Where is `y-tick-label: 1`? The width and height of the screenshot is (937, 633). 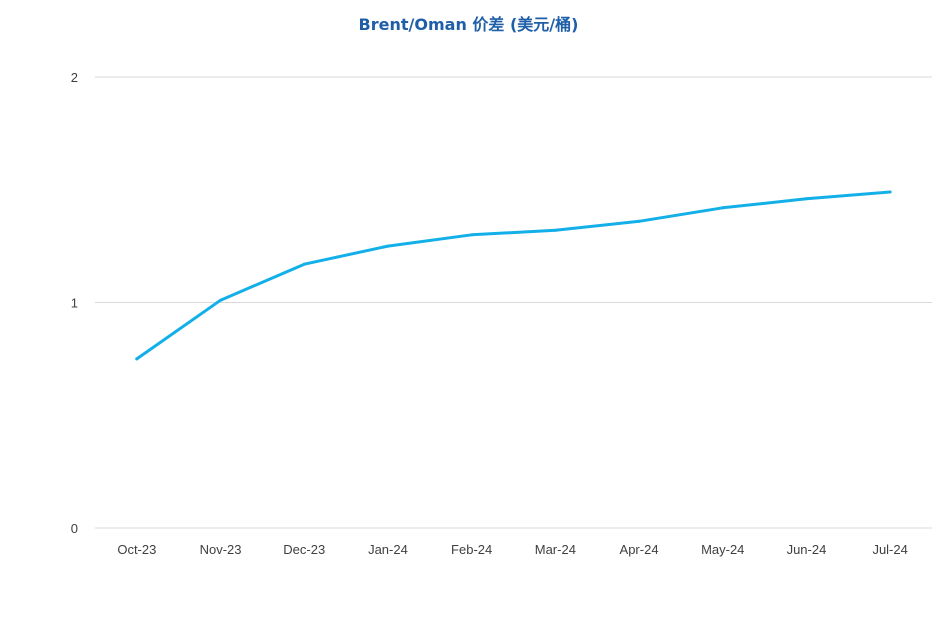 y-tick-label: 1 is located at coordinates (74, 303).